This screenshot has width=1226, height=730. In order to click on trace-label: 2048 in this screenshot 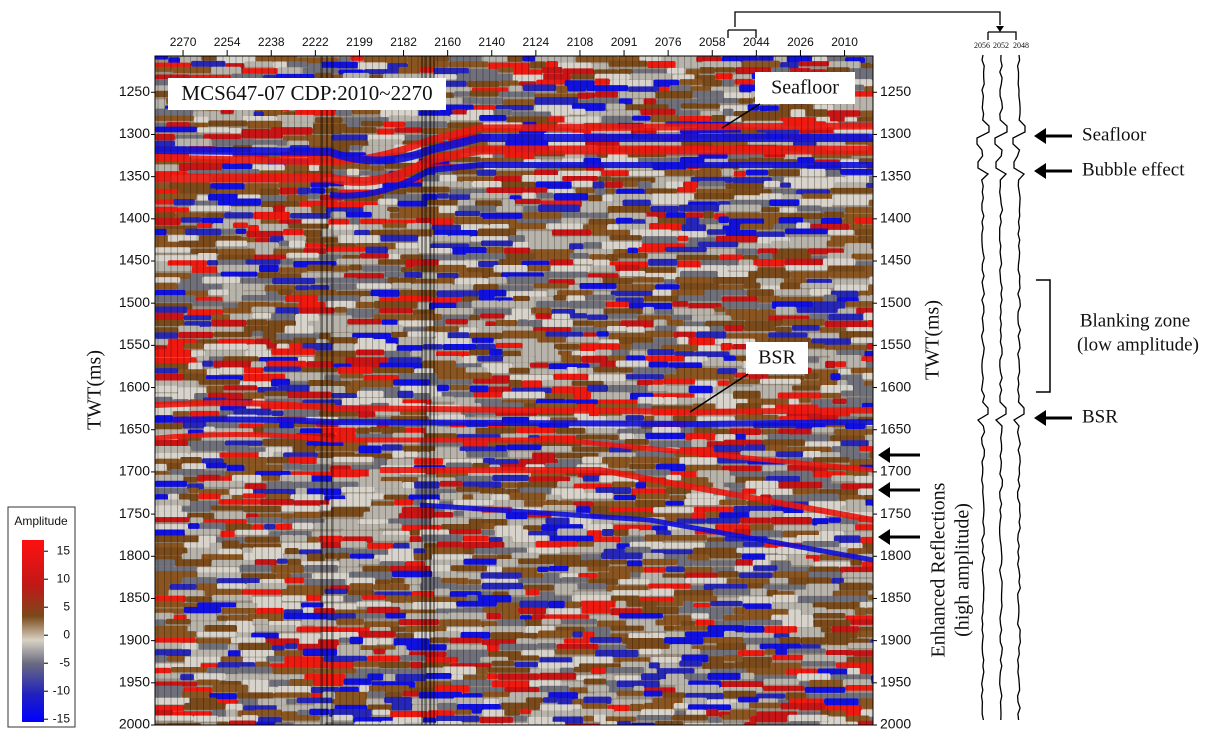, I will do `click(1021, 45)`.